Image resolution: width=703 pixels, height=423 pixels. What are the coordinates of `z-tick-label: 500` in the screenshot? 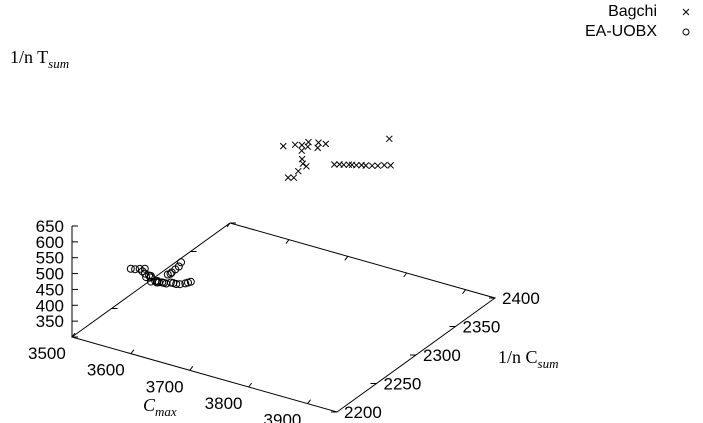 It's located at (50, 274).